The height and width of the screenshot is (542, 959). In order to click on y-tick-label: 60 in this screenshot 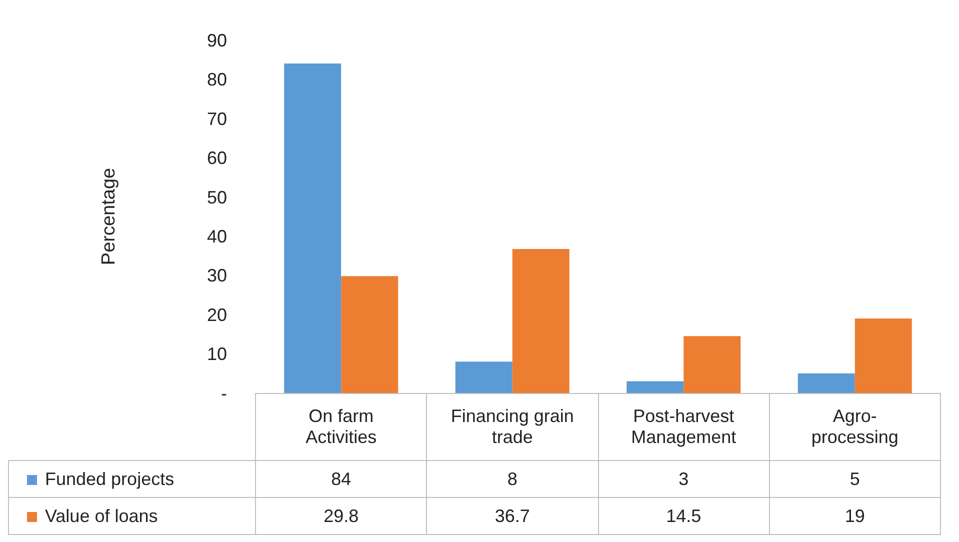, I will do `click(216, 158)`.